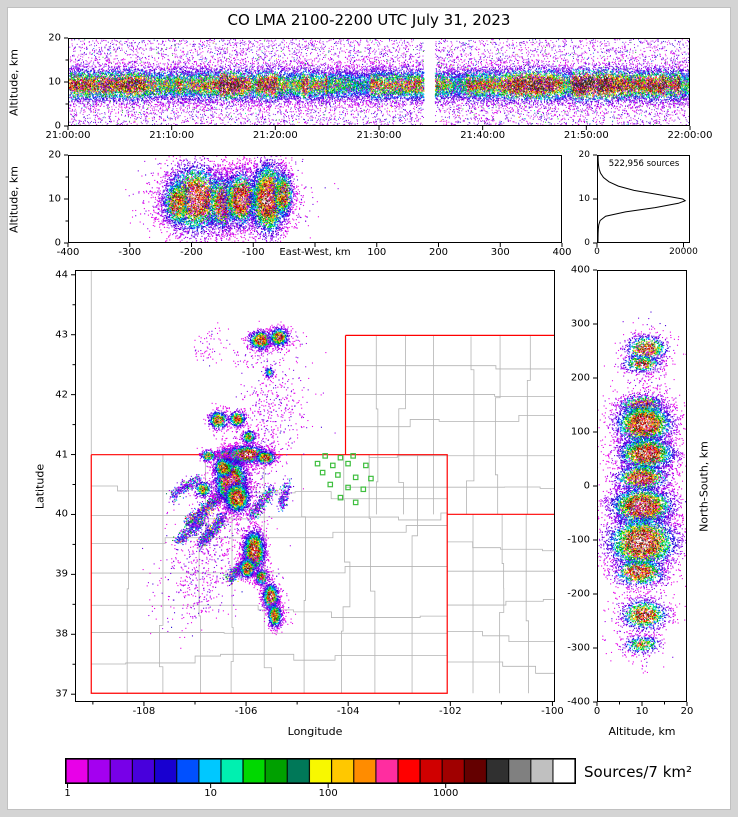 The image size is (738, 817). What do you see at coordinates (315, 252) in the screenshot?
I see `ew-panel-xlabel: East-West, km` at bounding box center [315, 252].